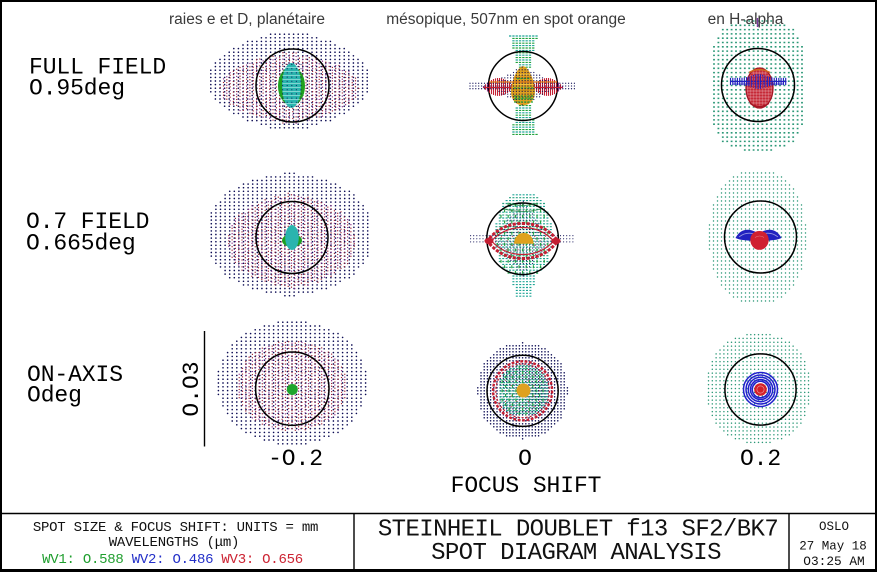  Describe the element at coordinates (247, 19) in the screenshot. I see `svg-text: raies e et D, planétaire` at that location.